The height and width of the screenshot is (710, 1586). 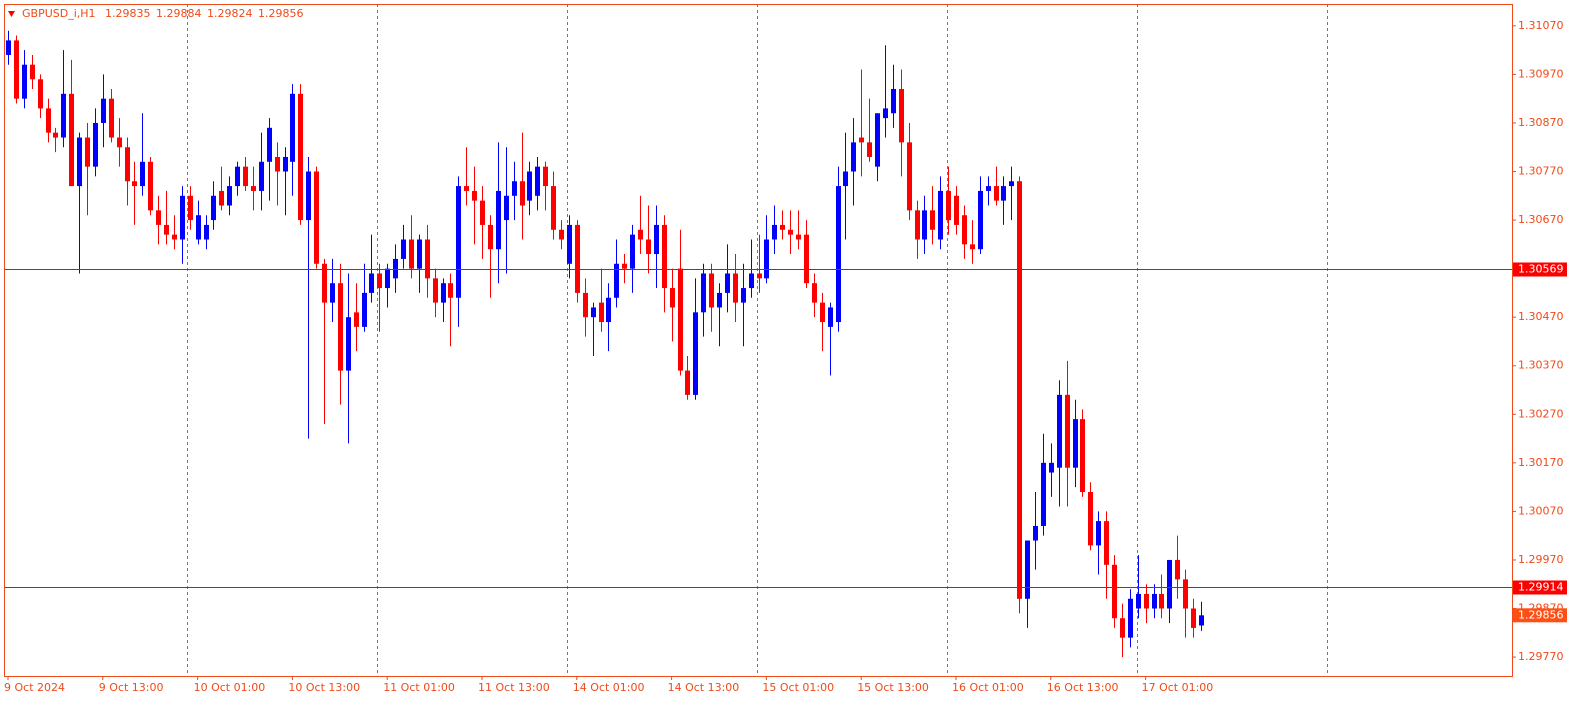 What do you see at coordinates (798, 687) in the screenshot?
I see `x-tick-label: 15 Oct 01:00` at bounding box center [798, 687].